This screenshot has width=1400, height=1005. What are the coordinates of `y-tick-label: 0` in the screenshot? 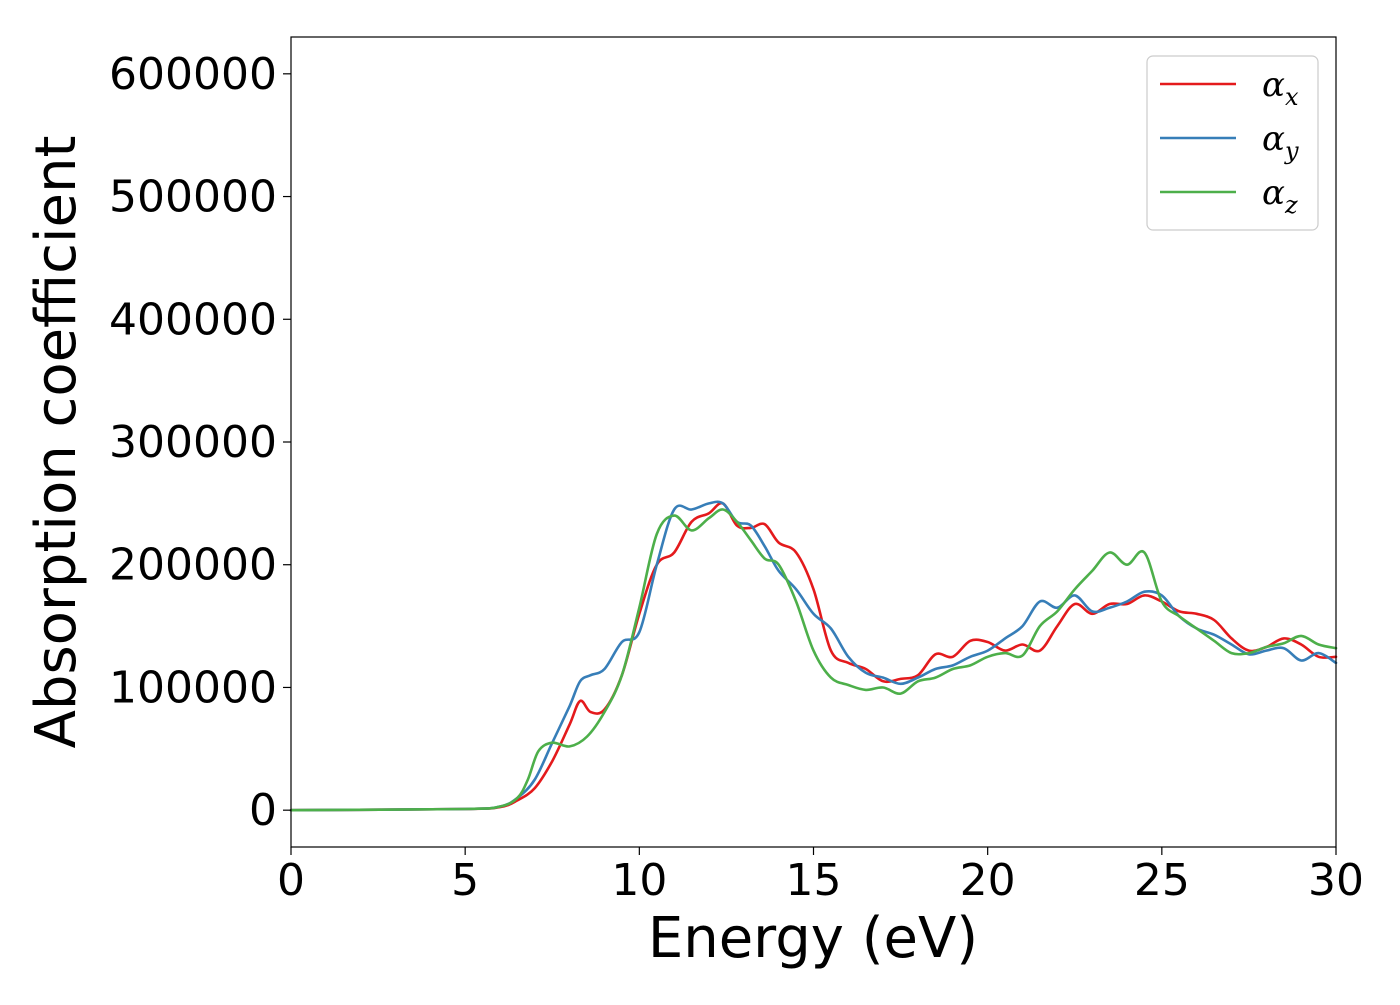 It's located at (263, 810).